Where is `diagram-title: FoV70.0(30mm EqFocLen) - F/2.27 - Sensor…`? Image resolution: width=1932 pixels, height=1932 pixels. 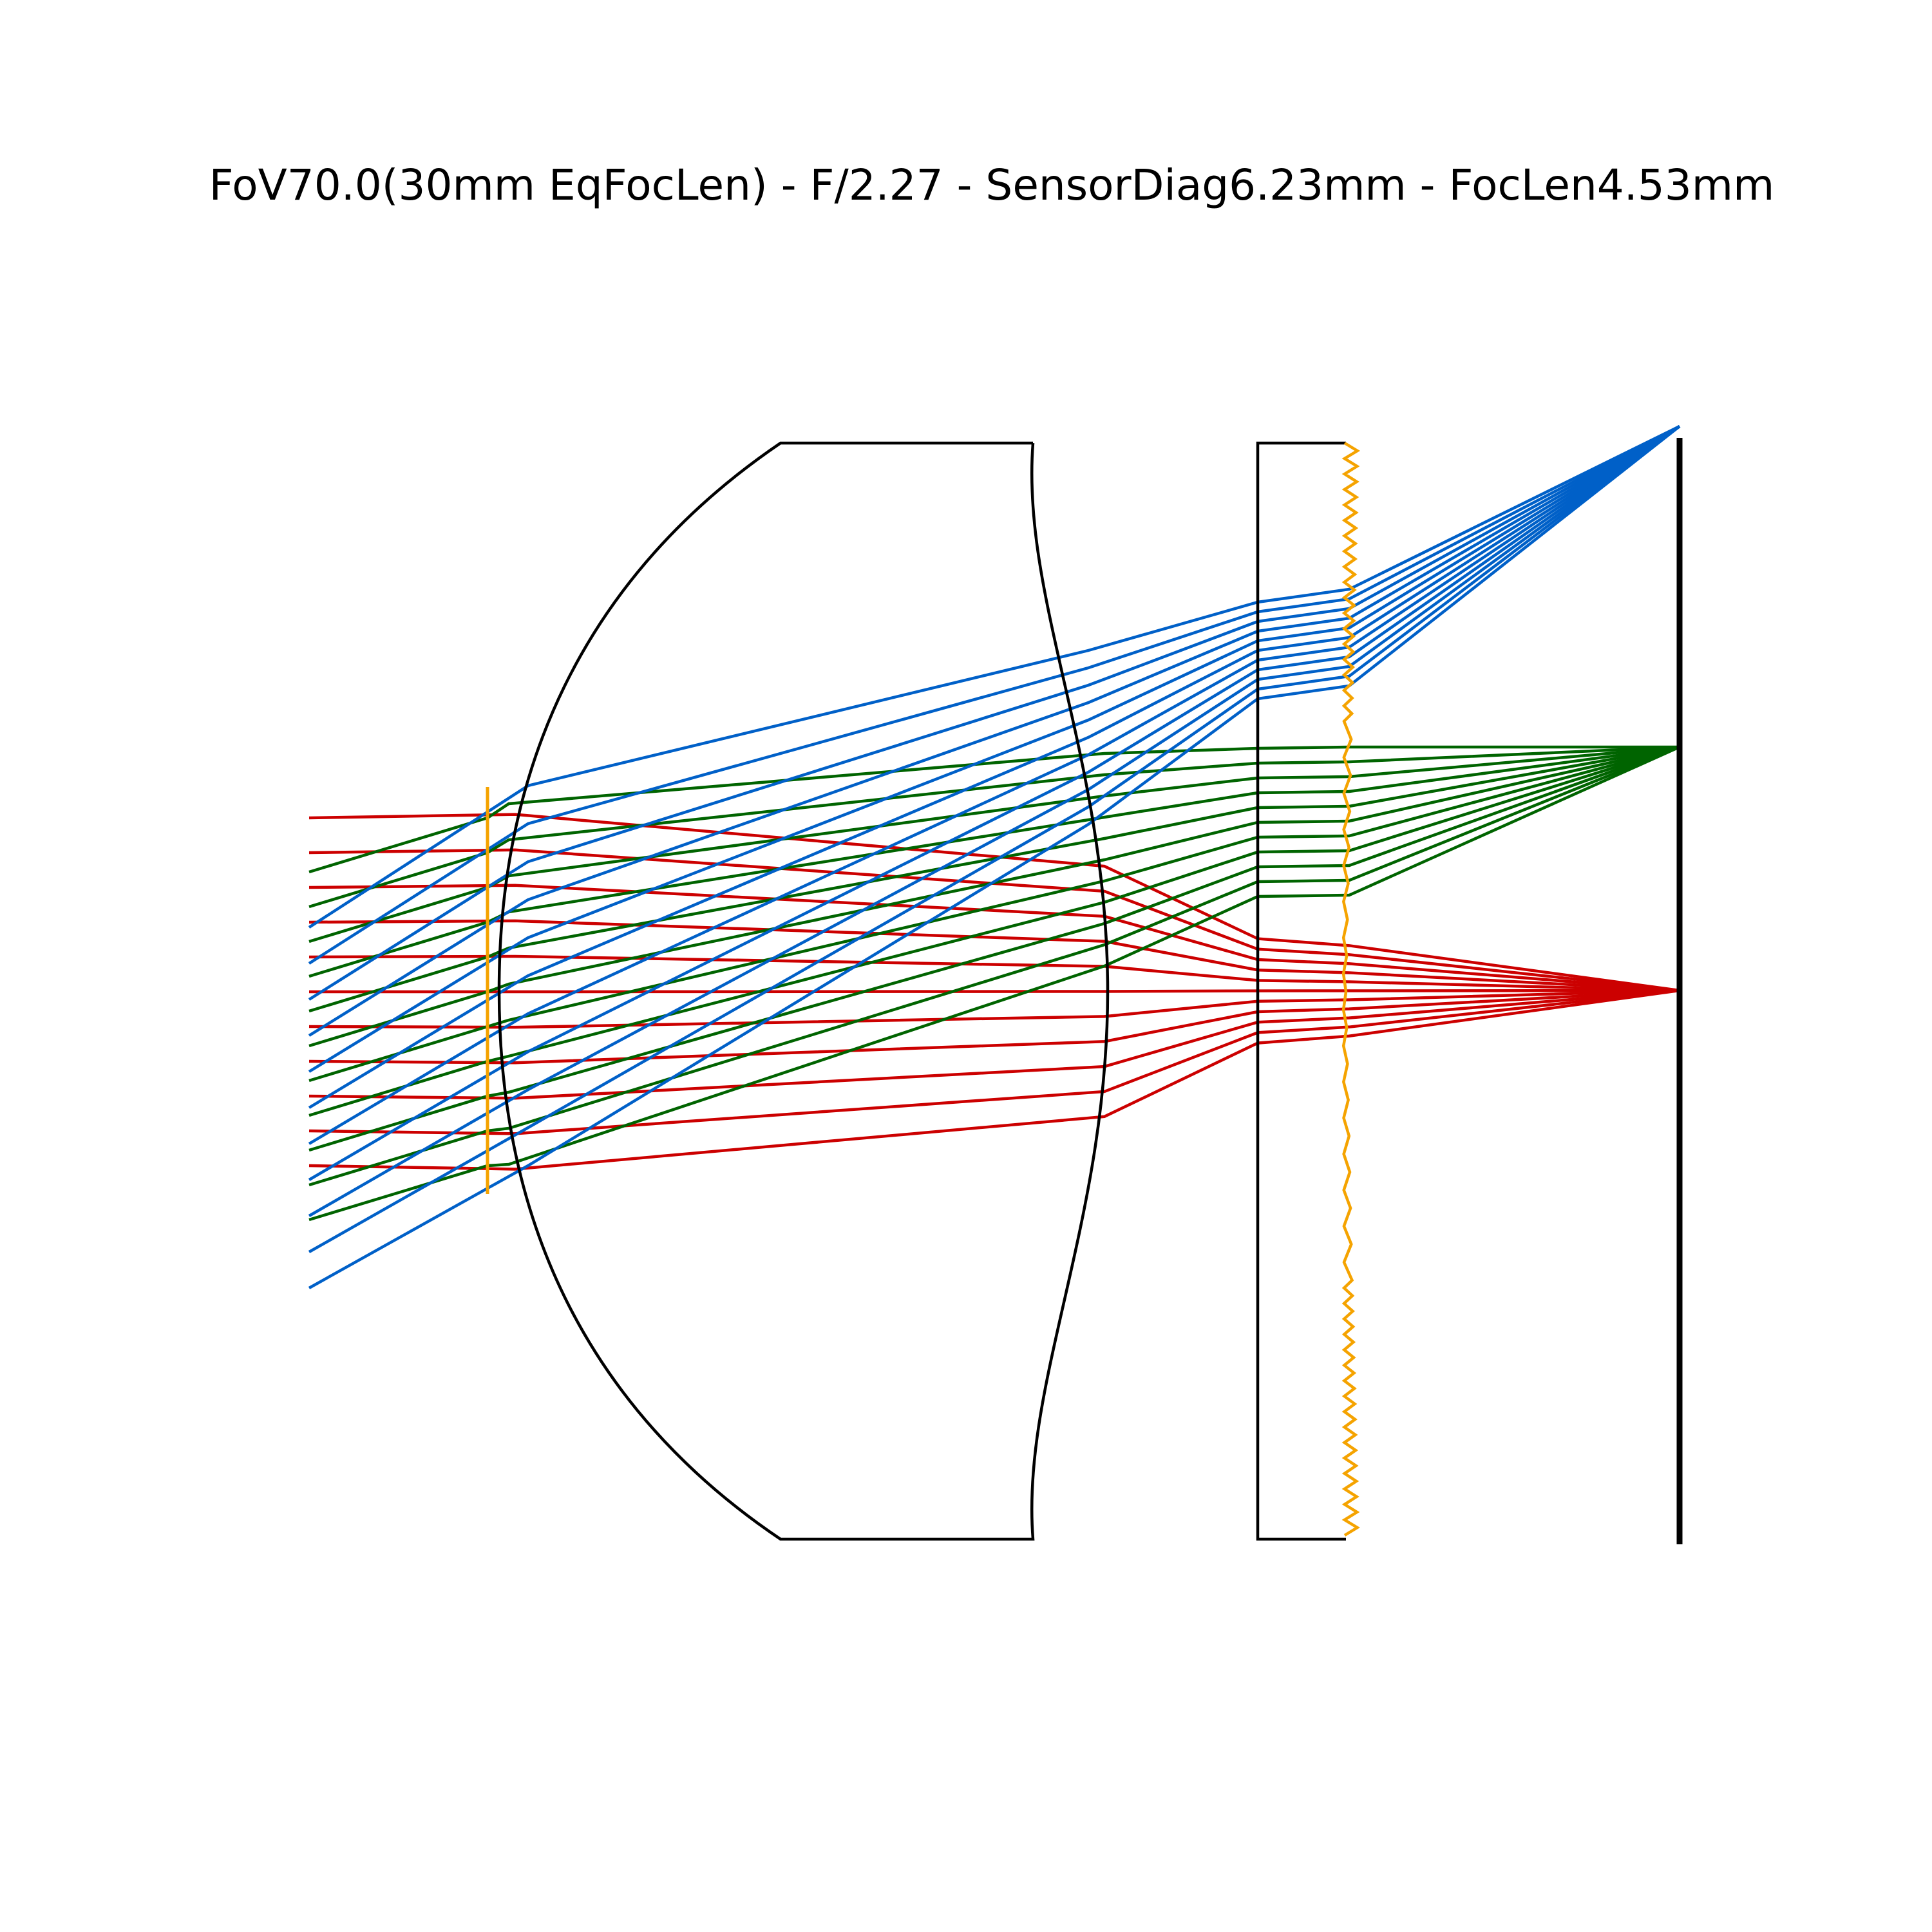 diagram-title: FoV70.0(30mm EqFocLen) - F/2.27 - Sensor… is located at coordinates (992, 185).